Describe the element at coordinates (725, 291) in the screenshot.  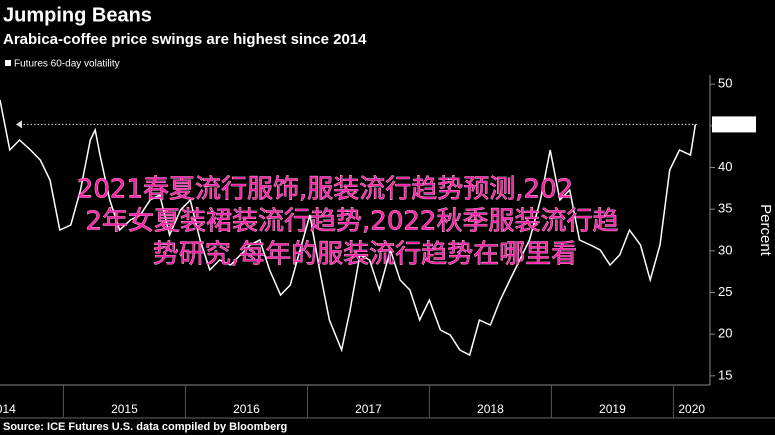
I see `y-tick-label: 25` at that location.